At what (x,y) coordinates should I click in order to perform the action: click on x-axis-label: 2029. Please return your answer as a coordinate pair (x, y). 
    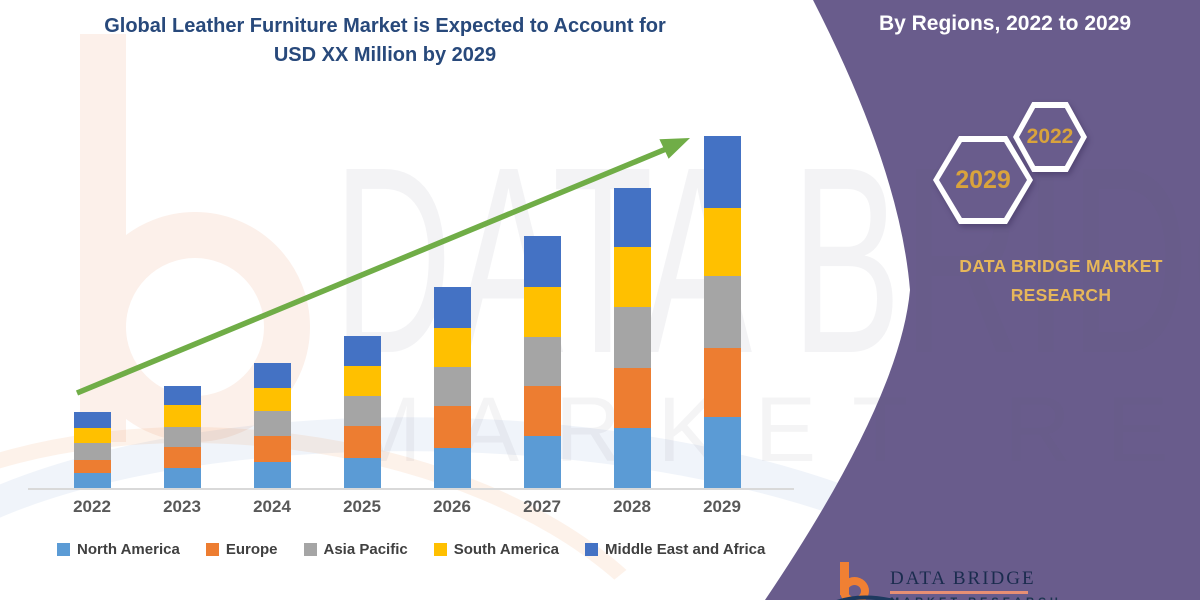
    Looking at the image, I should click on (722, 506).